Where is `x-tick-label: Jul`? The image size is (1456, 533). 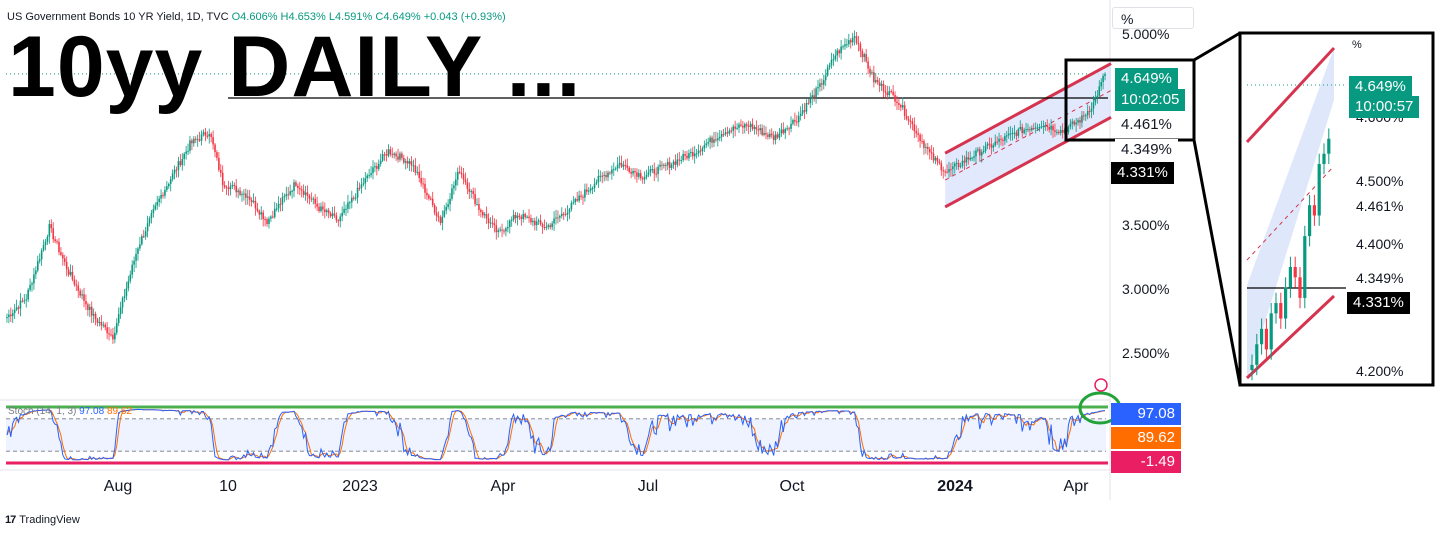 x-tick-label: Jul is located at coordinates (648, 486).